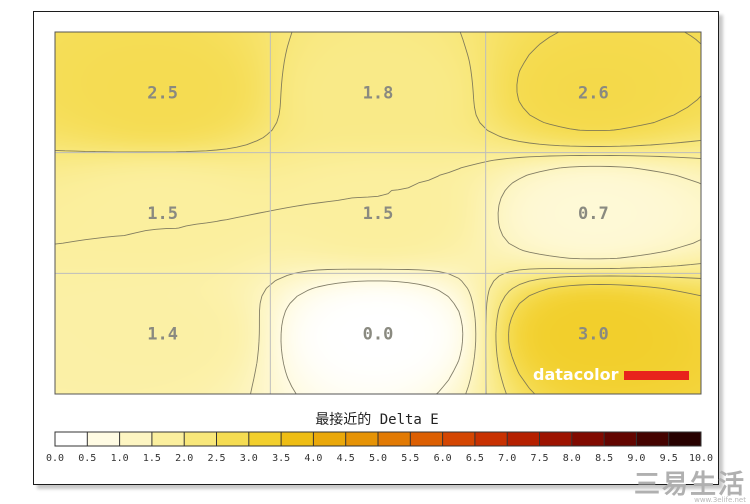  What do you see at coordinates (576, 374) in the screenshot?
I see `logo-text: datacolor` at bounding box center [576, 374].